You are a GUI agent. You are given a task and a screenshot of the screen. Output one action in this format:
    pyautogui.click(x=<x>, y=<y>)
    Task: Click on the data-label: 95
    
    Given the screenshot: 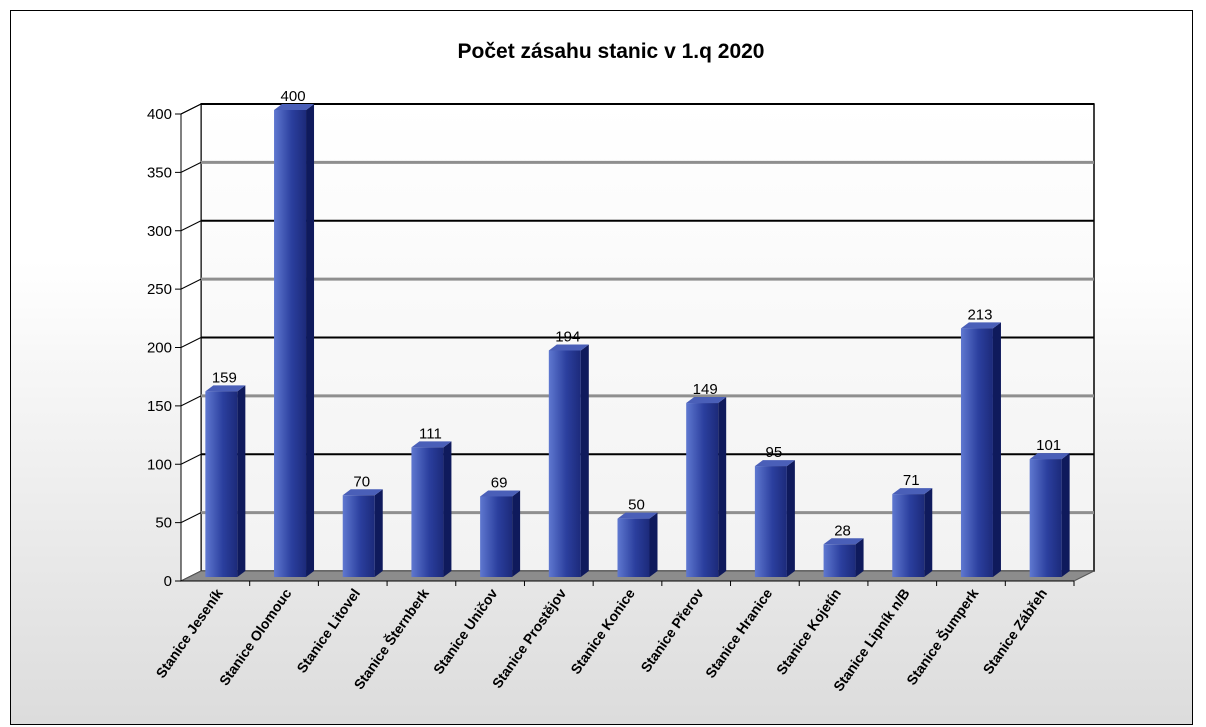 What is the action you would take?
    pyautogui.click(x=774, y=452)
    